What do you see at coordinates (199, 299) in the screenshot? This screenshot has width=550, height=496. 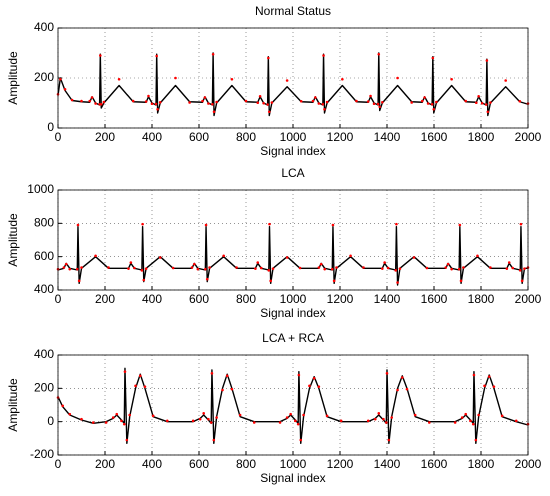 I see `x-tick-label: 600` at bounding box center [199, 299].